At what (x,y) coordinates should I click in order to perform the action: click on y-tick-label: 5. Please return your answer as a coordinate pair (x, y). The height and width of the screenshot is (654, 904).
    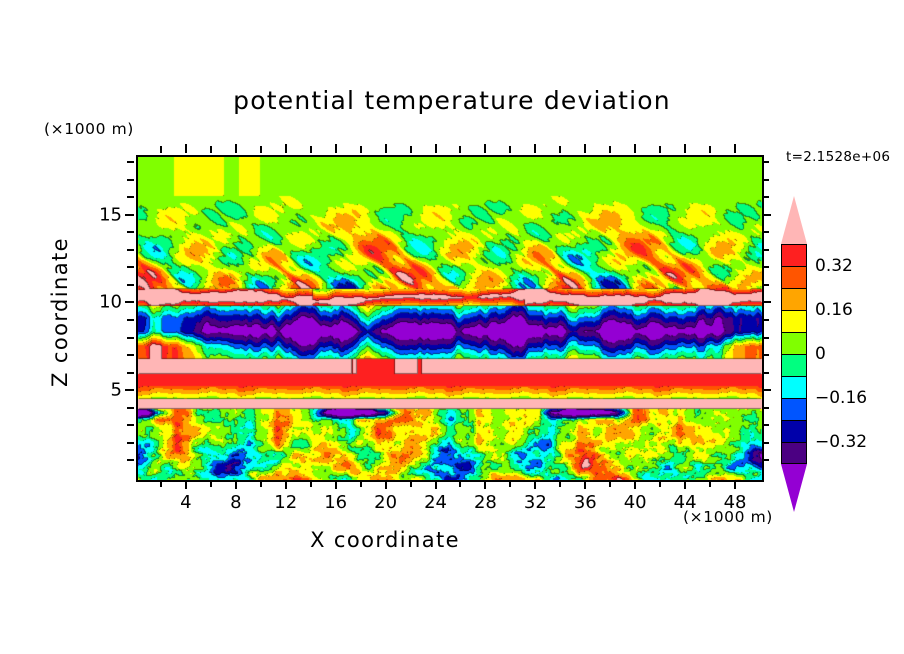
    Looking at the image, I should click on (116, 390).